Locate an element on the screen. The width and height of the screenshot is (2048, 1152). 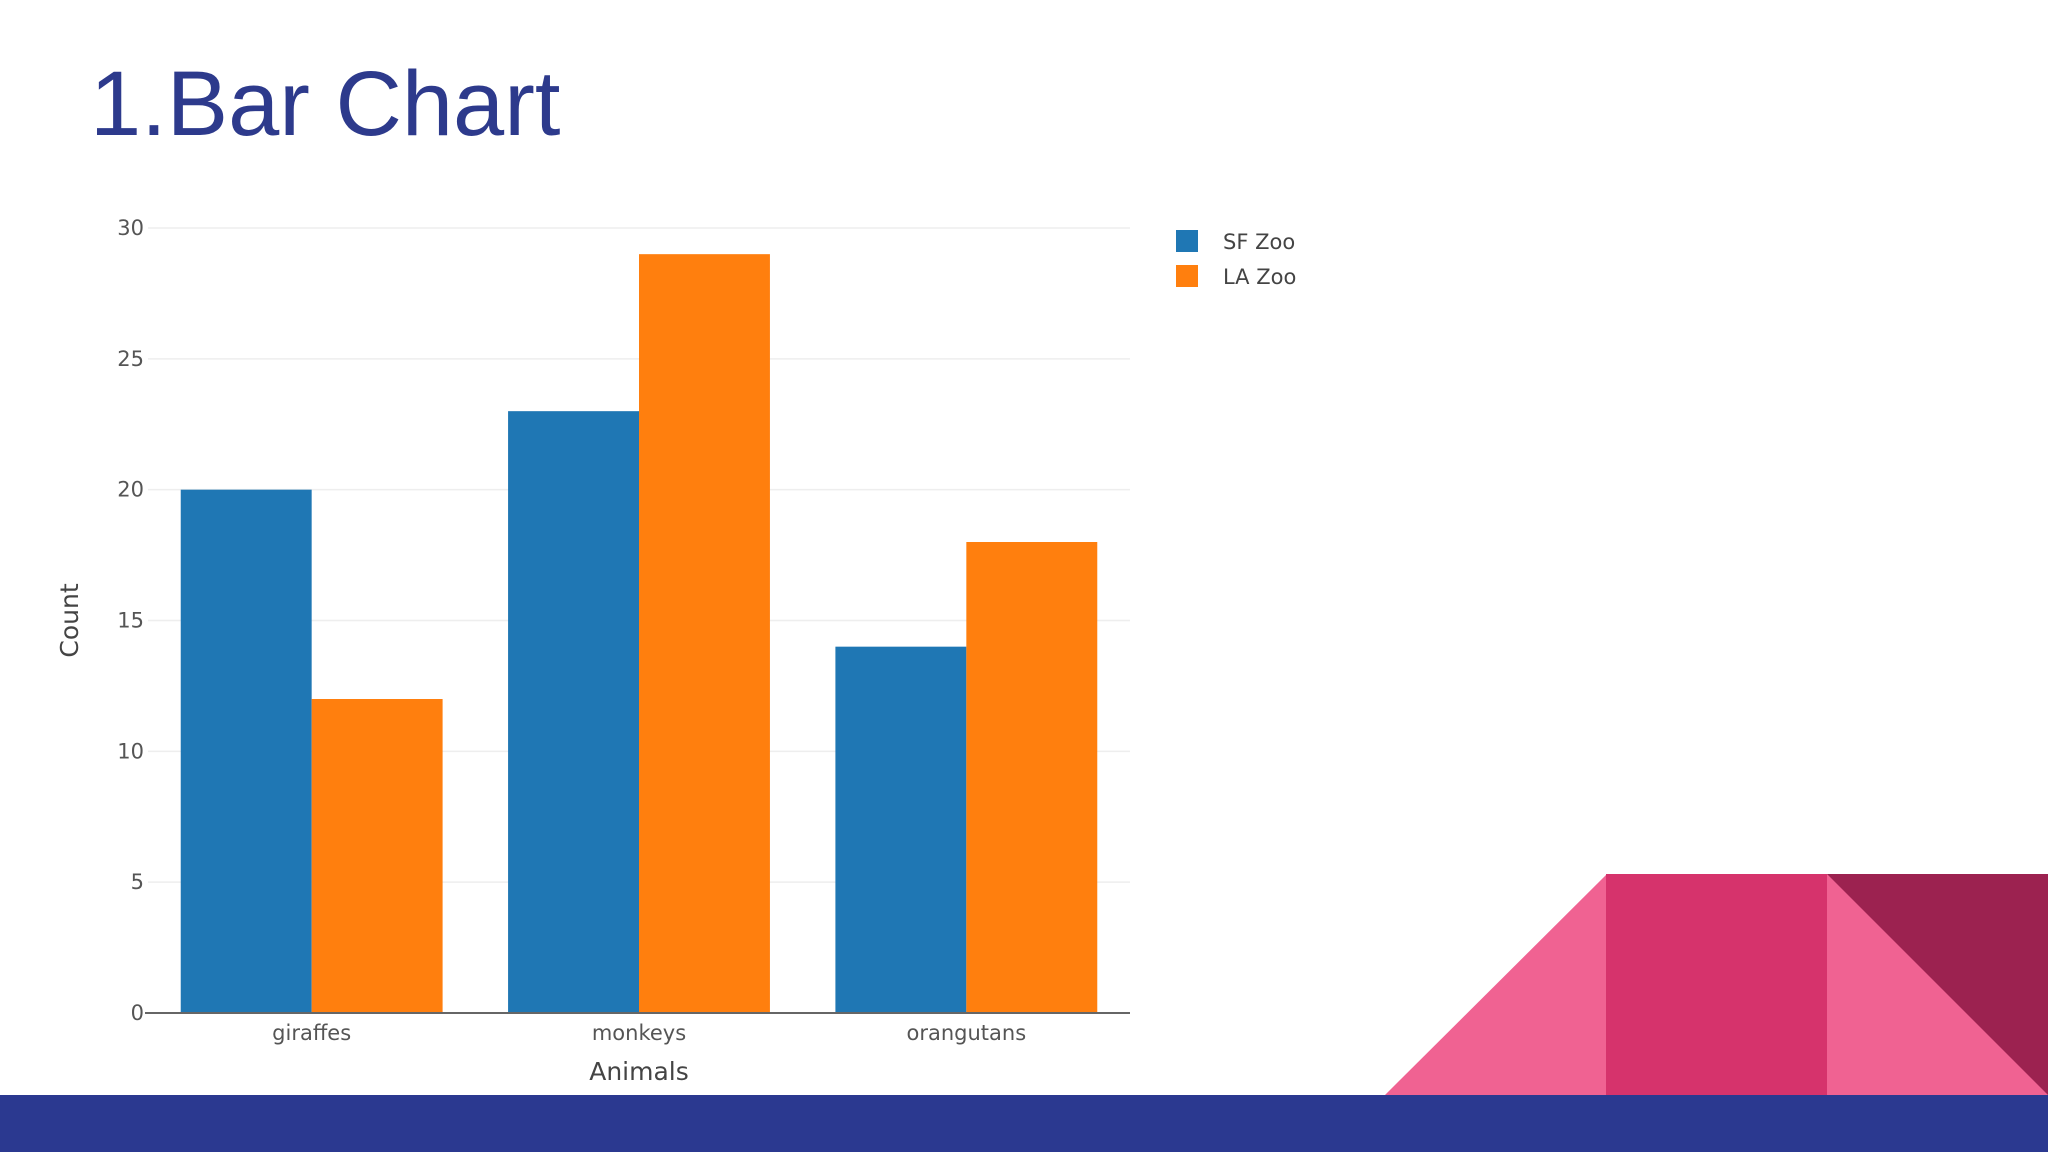
bar-monkeys-la-zoo is located at coordinates (704, 633).